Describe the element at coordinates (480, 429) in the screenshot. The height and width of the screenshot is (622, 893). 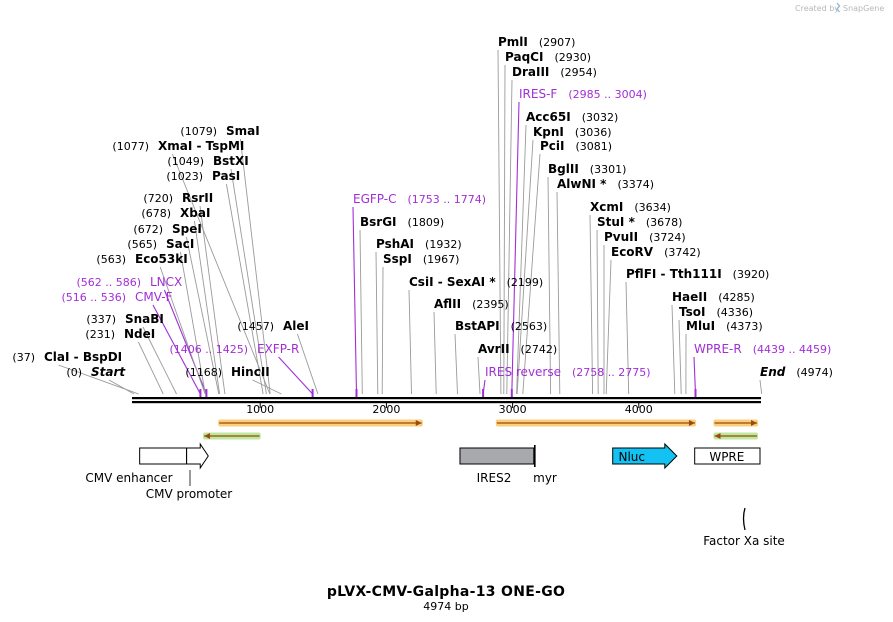
I see `orf-arrows` at that location.